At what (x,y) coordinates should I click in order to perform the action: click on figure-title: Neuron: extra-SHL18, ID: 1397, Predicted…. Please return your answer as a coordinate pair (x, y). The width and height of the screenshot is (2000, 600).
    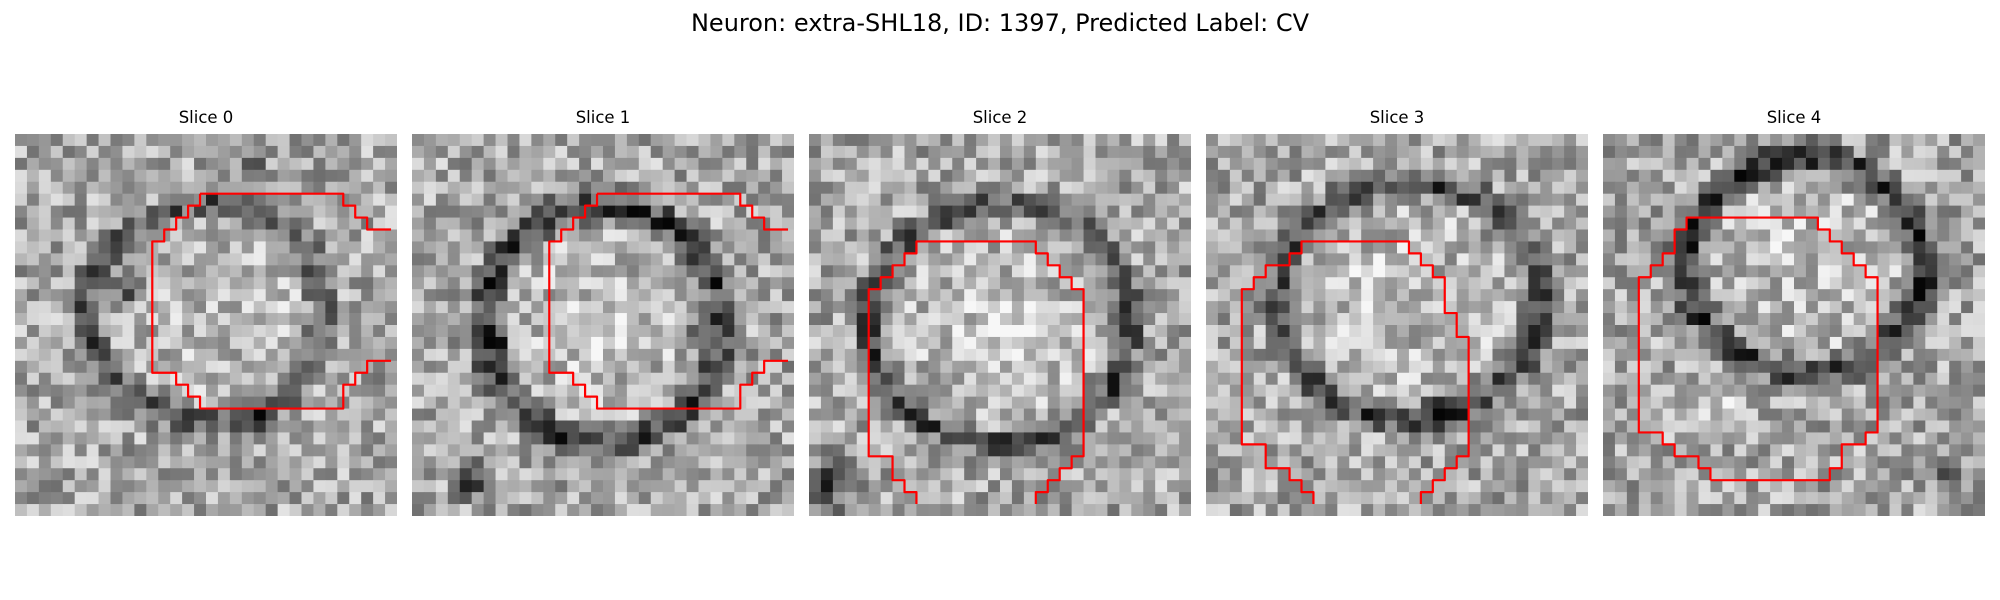
    Looking at the image, I should click on (1000, 23).